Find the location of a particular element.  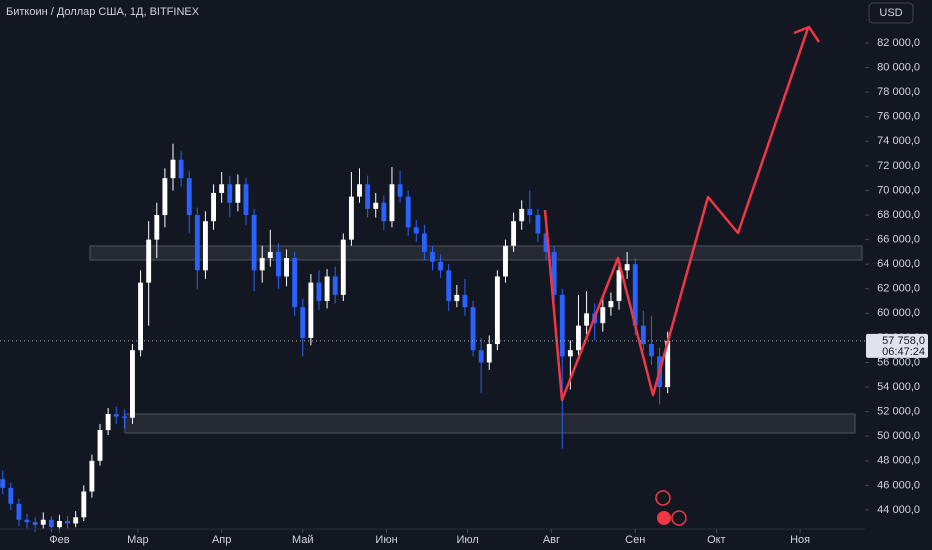

x-tick-label: Мар is located at coordinates (138, 540).